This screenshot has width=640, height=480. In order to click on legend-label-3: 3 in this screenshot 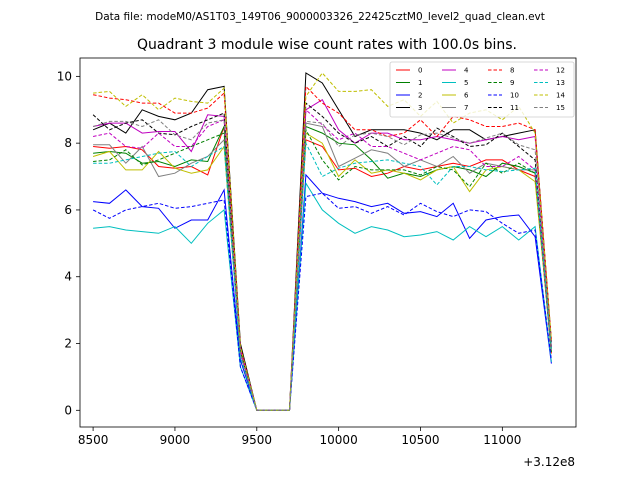, I will do `click(420, 108)`.